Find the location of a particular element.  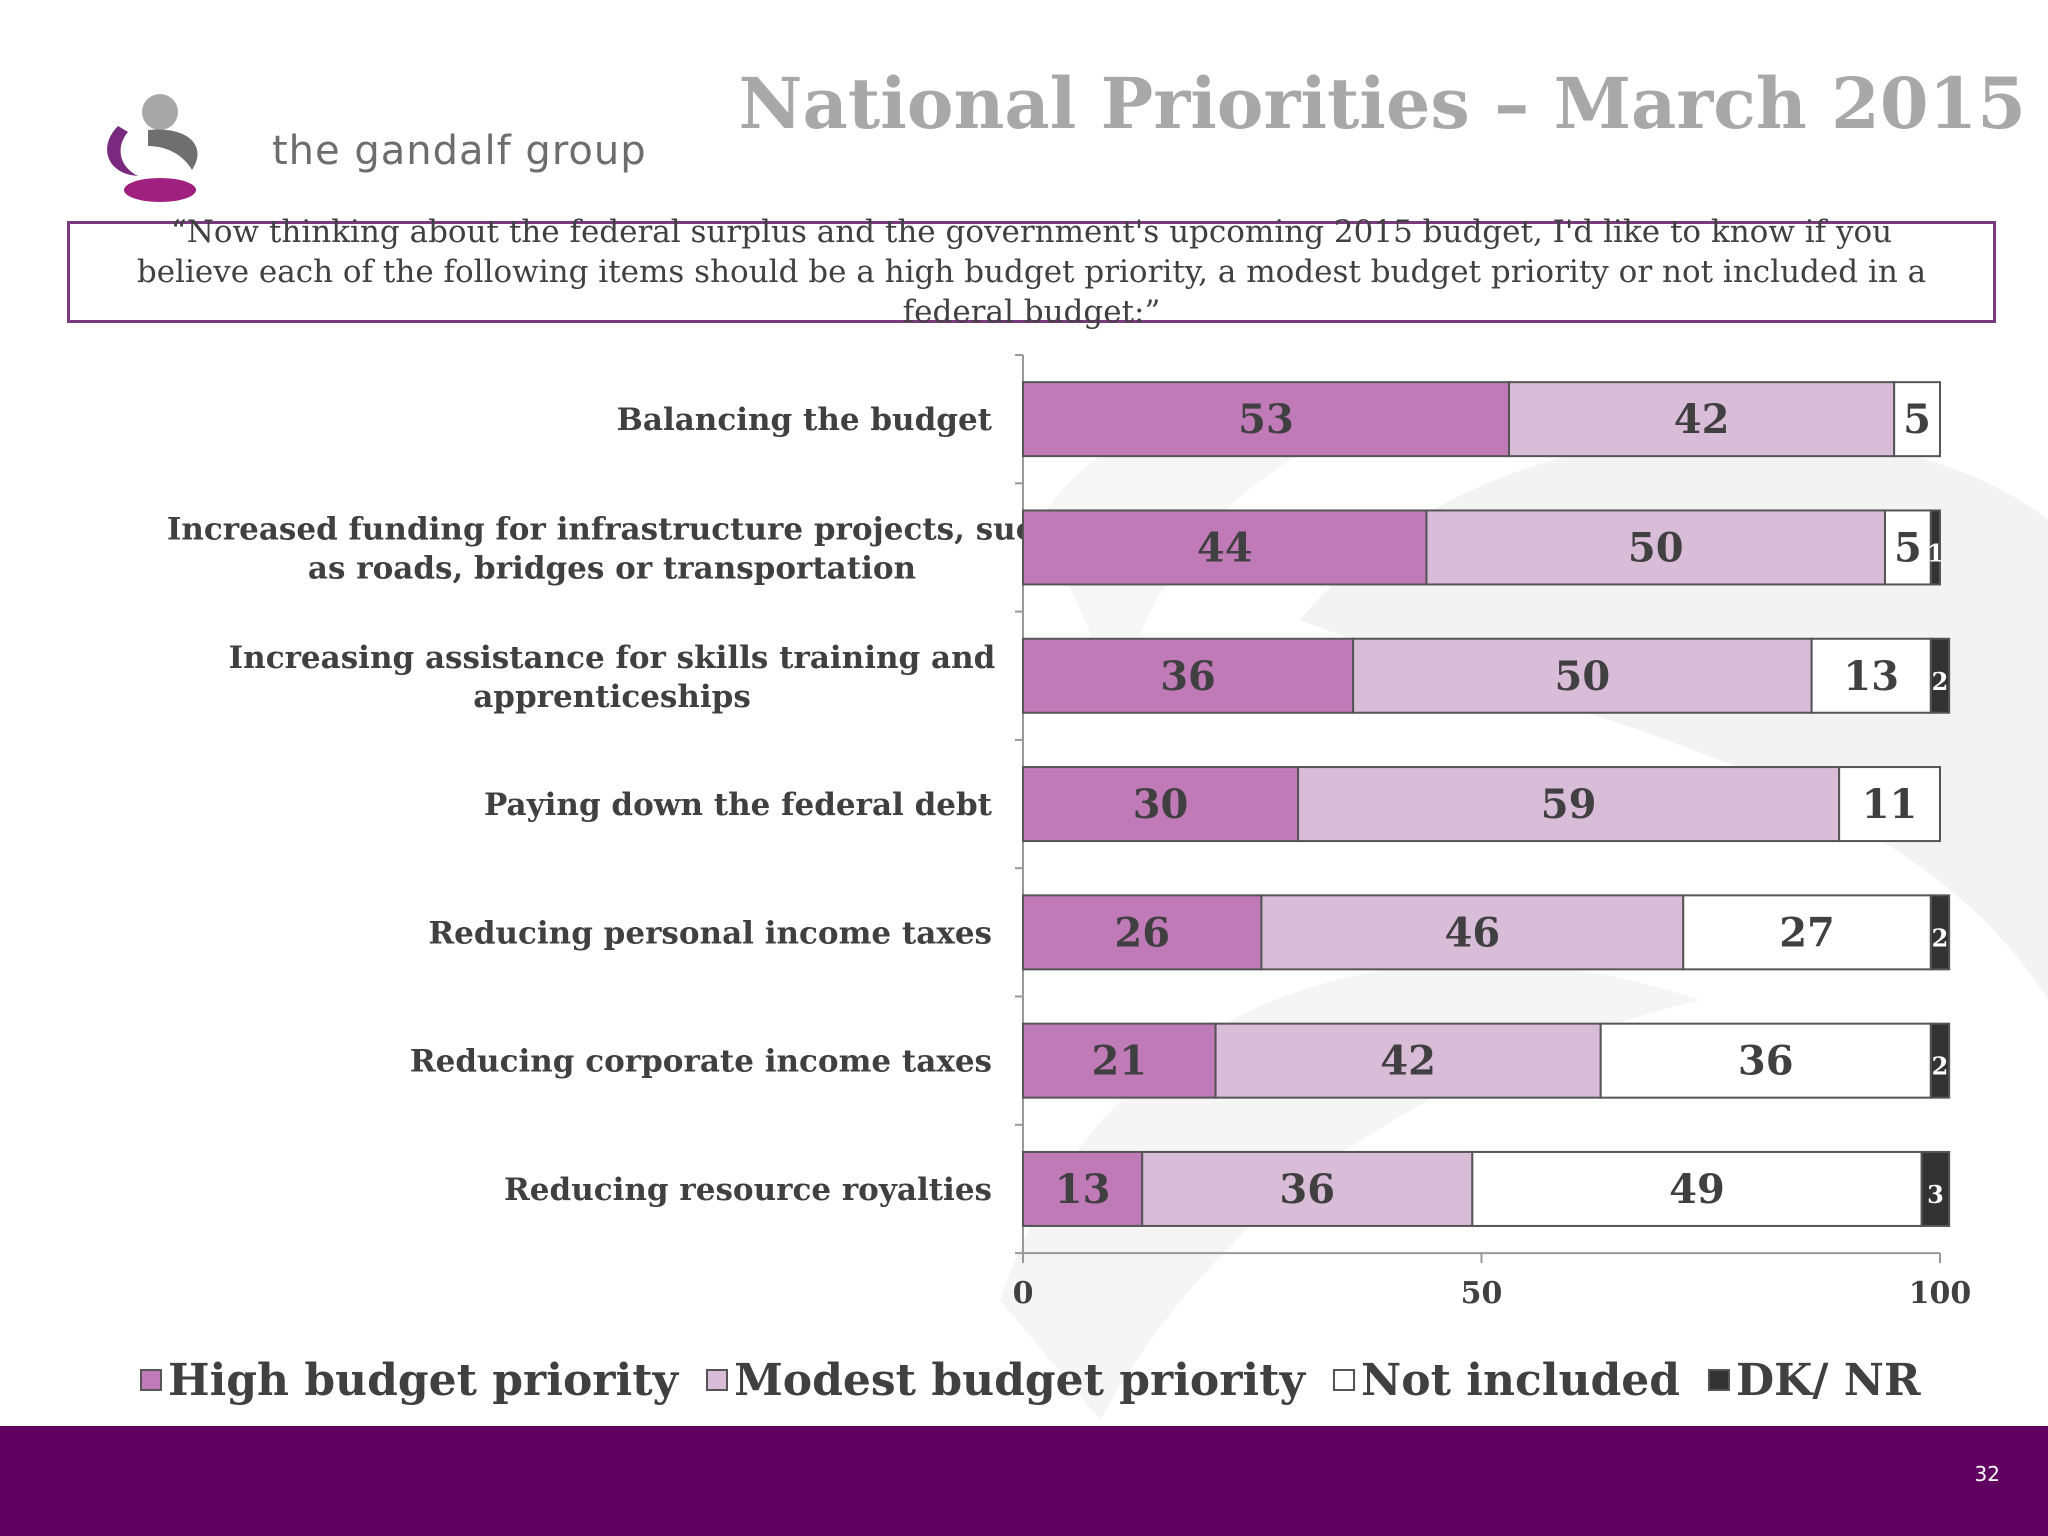

data-label-modest: 59 is located at coordinates (1569, 804).